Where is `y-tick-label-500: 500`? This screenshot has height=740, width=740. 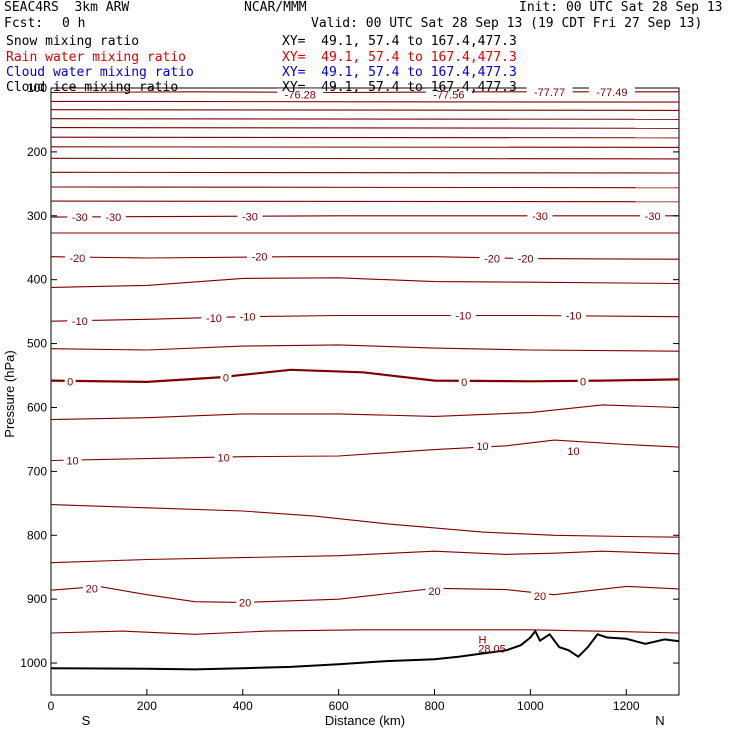
y-tick-label-500: 500 is located at coordinates (37, 344).